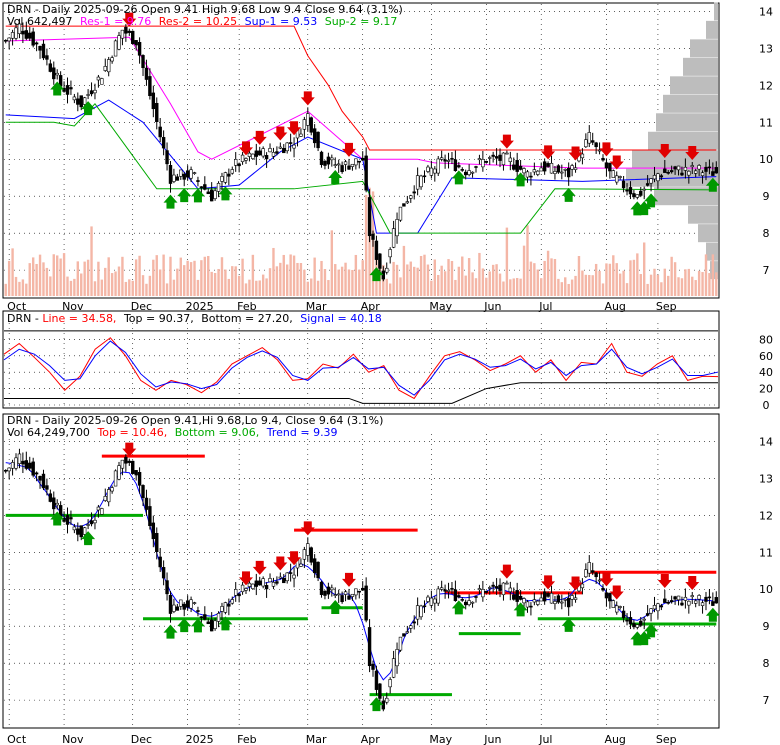  Describe the element at coordinates (766, 405) in the screenshot. I see `y-tick-label: 0` at that location.